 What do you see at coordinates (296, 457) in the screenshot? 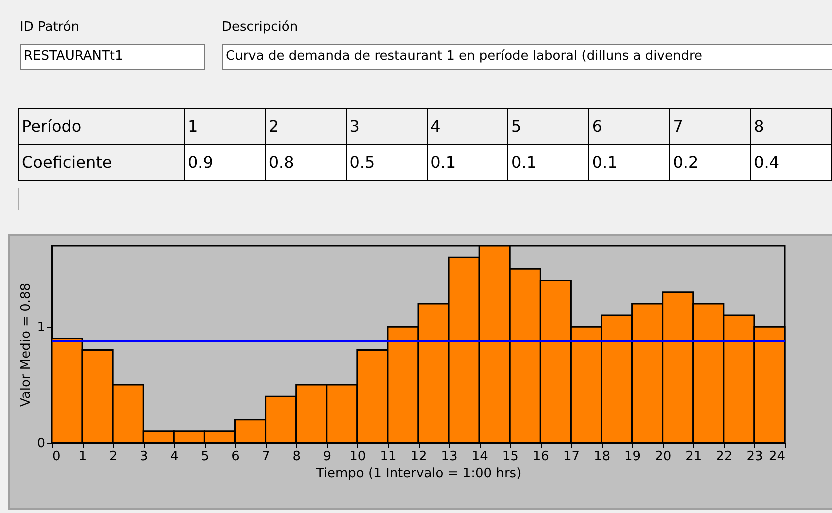
I see `x-tick-label: 8` at bounding box center [296, 457].